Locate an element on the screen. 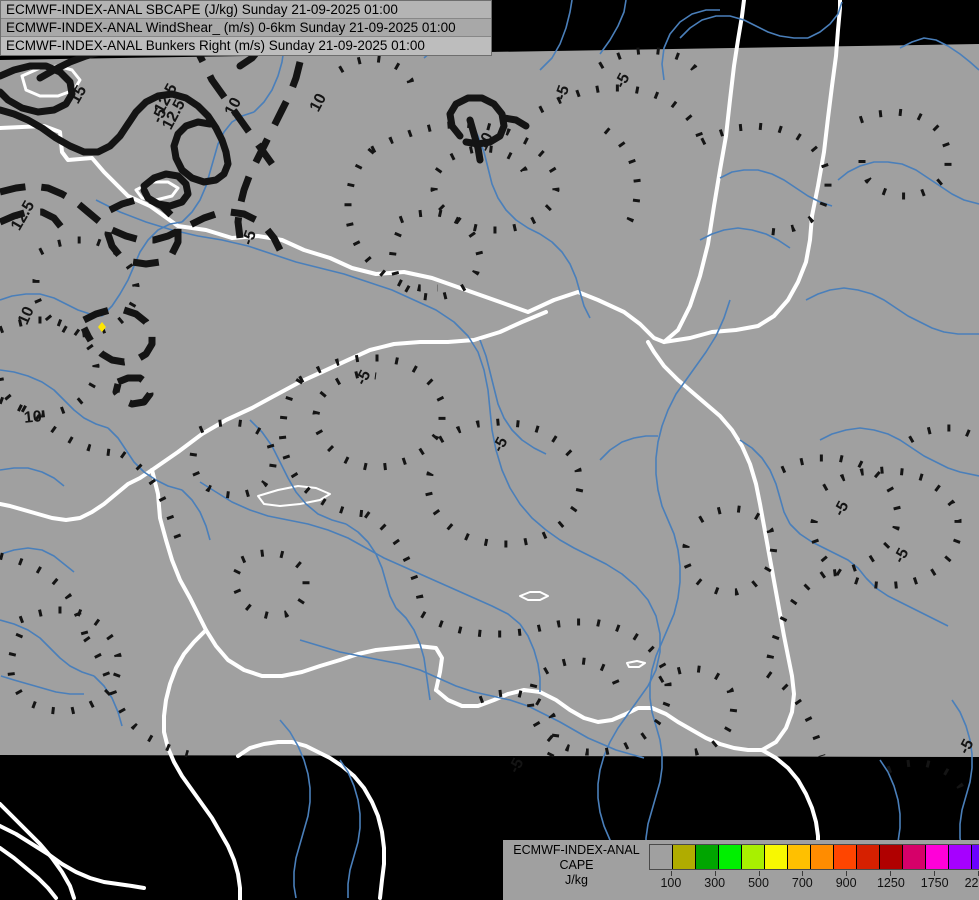  cape-colorbar-ticks: 10030050070090012501750225030005000 is located at coordinates (814, 883).